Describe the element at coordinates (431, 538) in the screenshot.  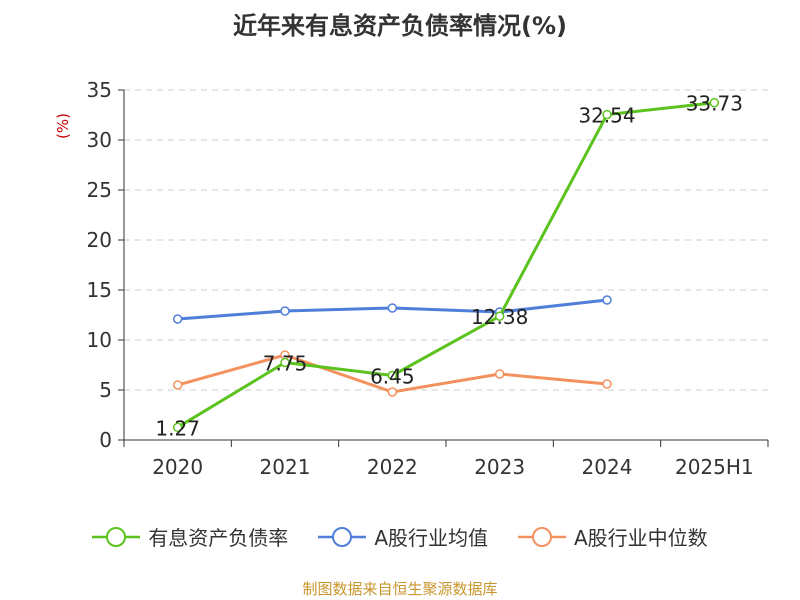
I see `legend-label: A股行业均值` at that location.